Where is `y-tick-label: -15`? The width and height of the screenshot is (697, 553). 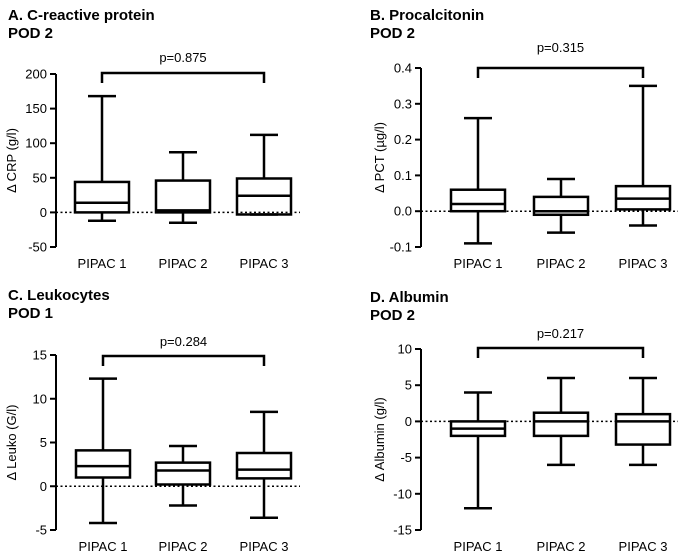
y-tick-label: -15 is located at coordinates (402, 530).